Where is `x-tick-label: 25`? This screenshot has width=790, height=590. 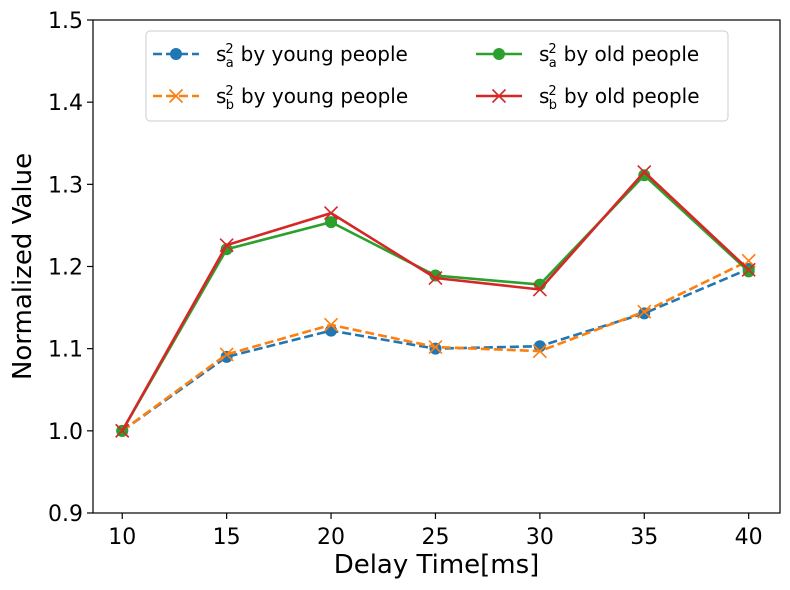
x-tick-label: 25 is located at coordinates (435, 537).